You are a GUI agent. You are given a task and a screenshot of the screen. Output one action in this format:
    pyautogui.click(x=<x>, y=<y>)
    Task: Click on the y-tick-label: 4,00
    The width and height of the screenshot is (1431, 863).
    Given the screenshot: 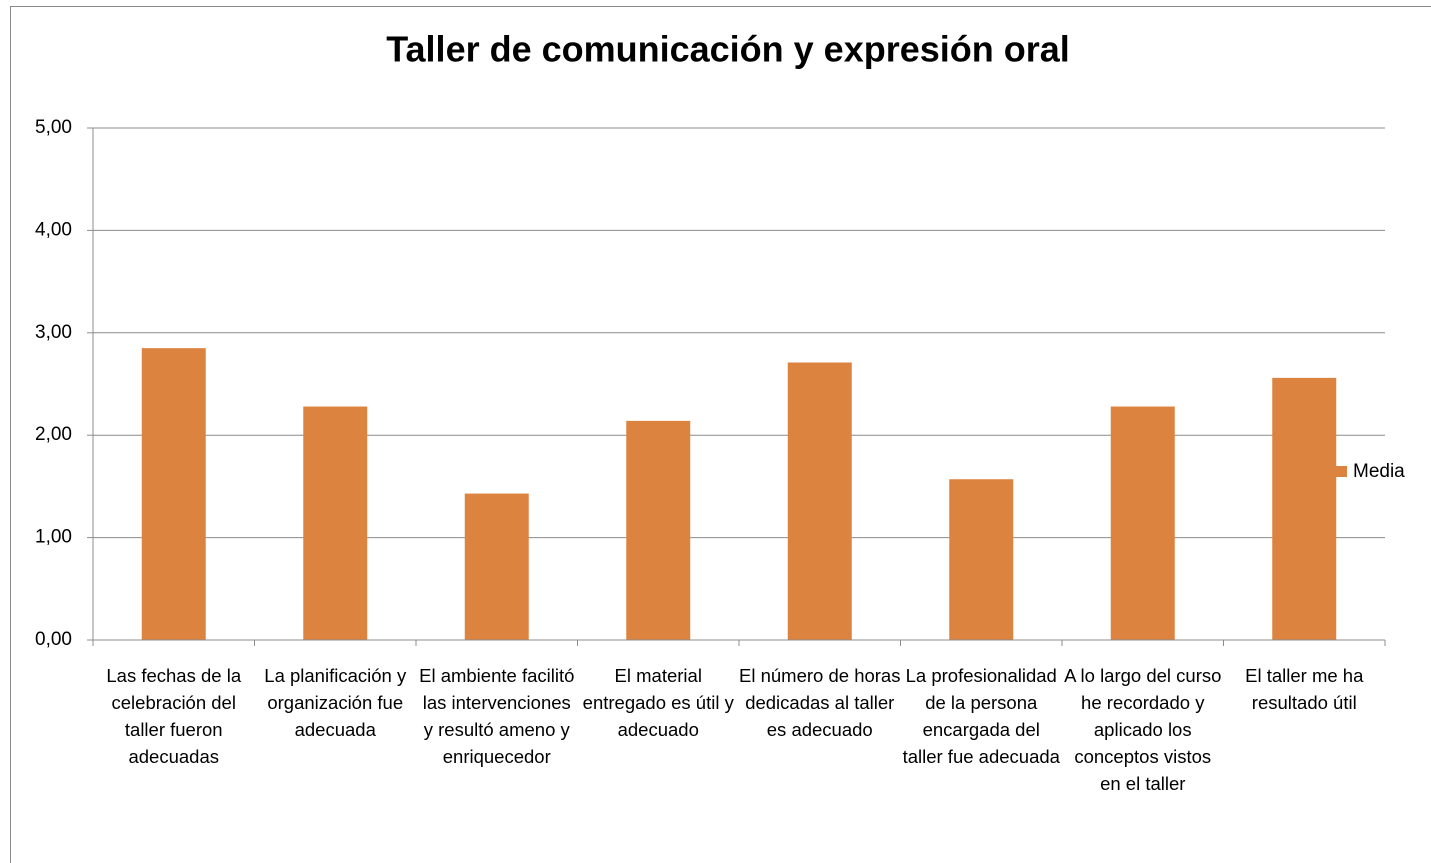 What is the action you would take?
    pyautogui.click(x=53, y=229)
    